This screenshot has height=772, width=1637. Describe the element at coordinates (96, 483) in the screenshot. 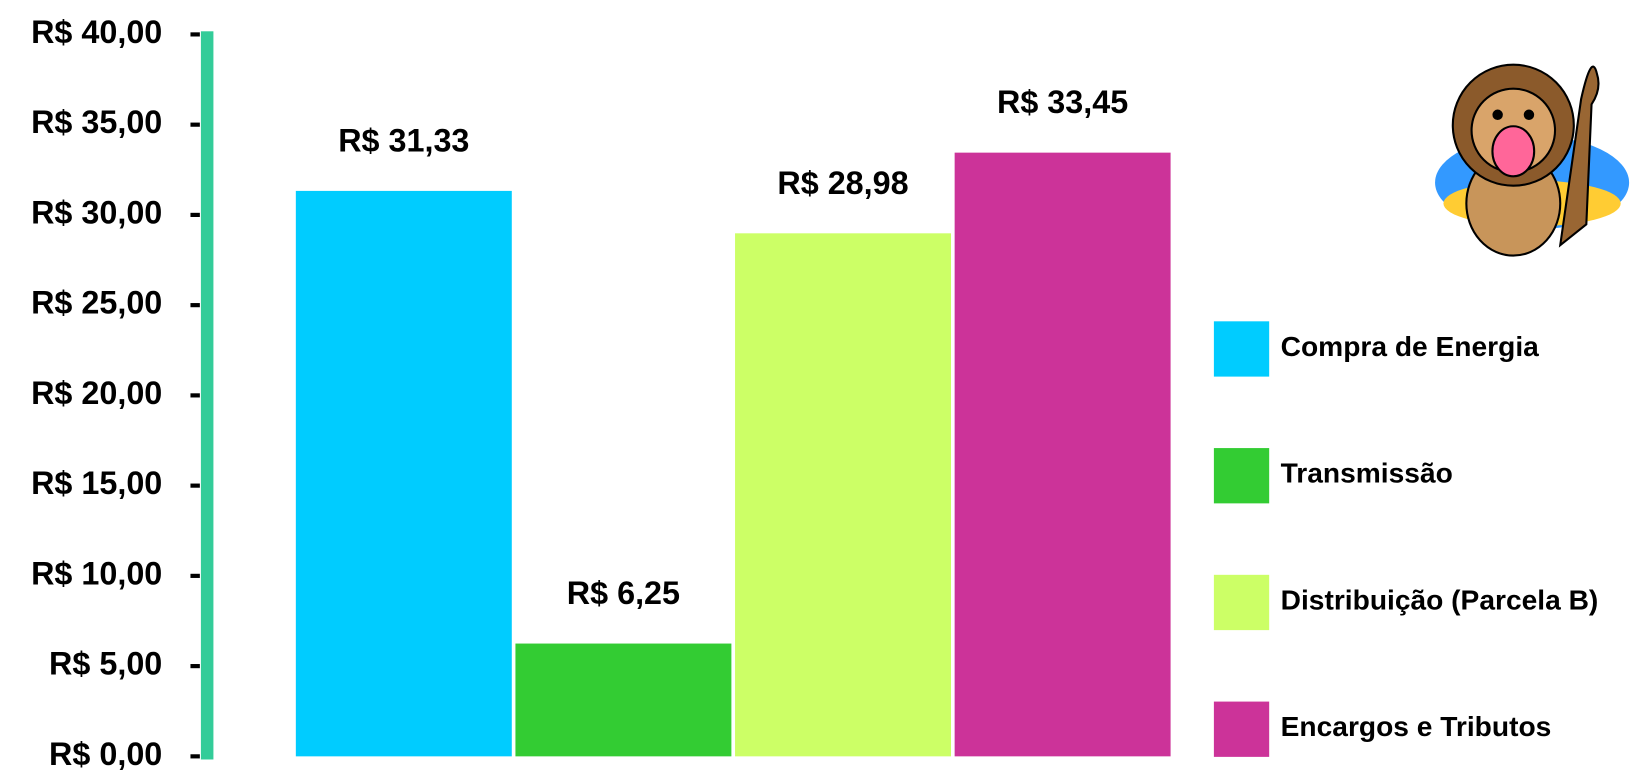

I see `y-tick-label: R$ 15,00` at that location.